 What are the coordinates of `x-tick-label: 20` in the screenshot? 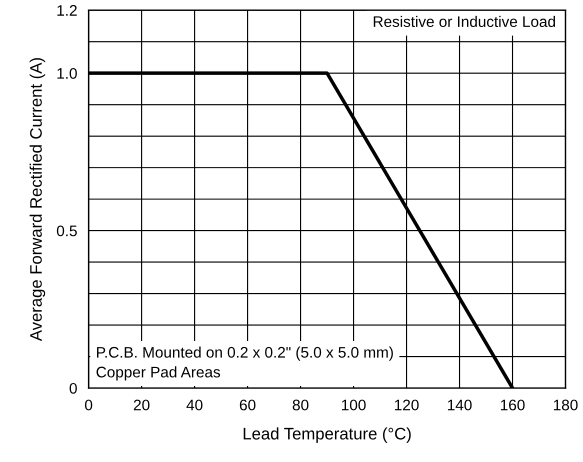 It's located at (142, 405).